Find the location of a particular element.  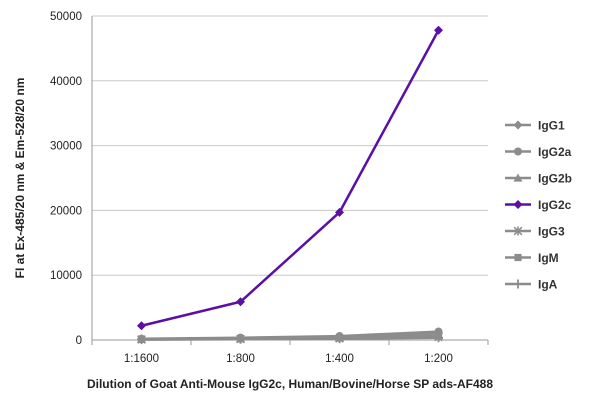

legend-label: IgM is located at coordinates (548, 258).